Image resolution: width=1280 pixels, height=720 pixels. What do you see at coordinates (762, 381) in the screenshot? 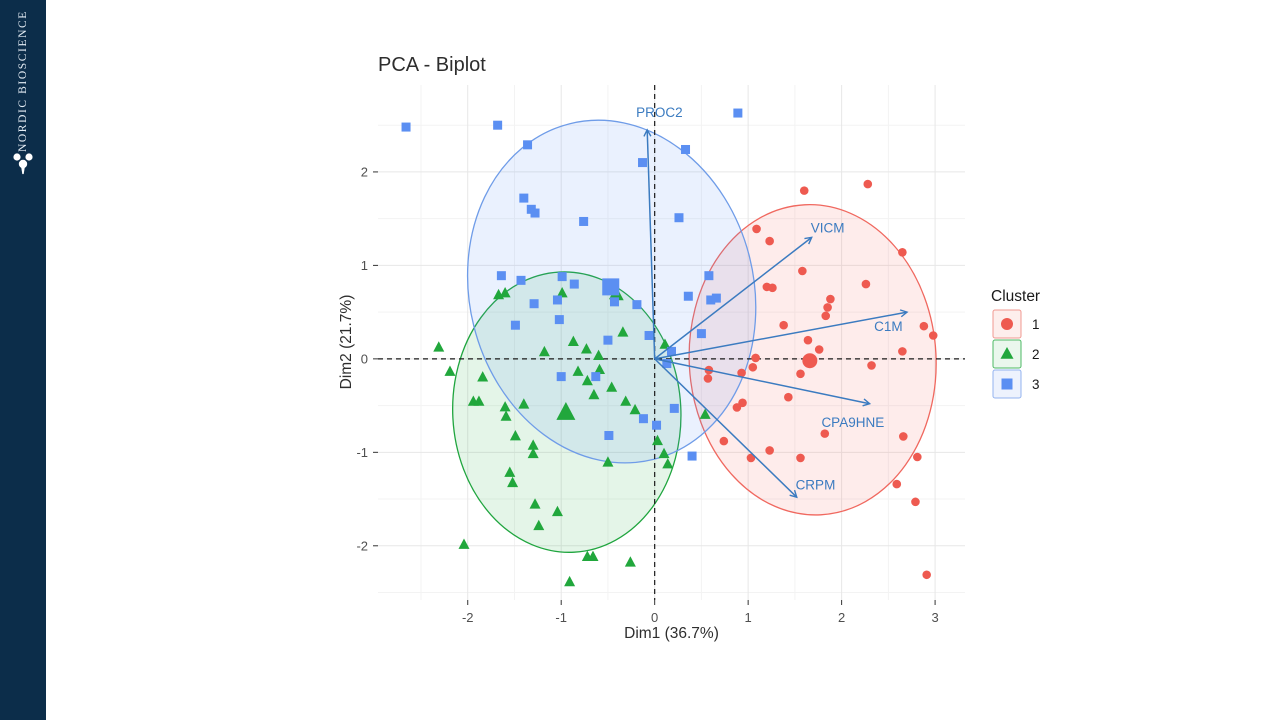
I see `loading-arrow-cpa9hne` at bounding box center [762, 381].